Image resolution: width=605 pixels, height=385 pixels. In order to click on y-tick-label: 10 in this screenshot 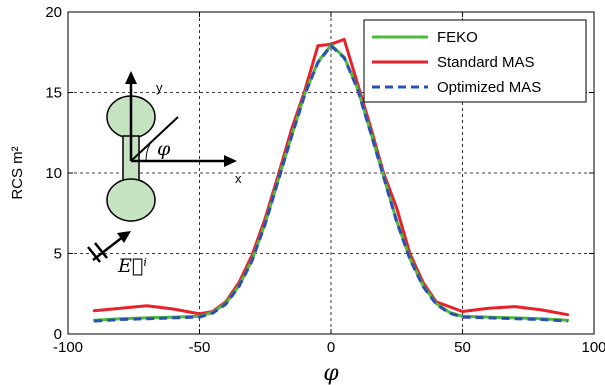, I will do `click(53, 173)`.